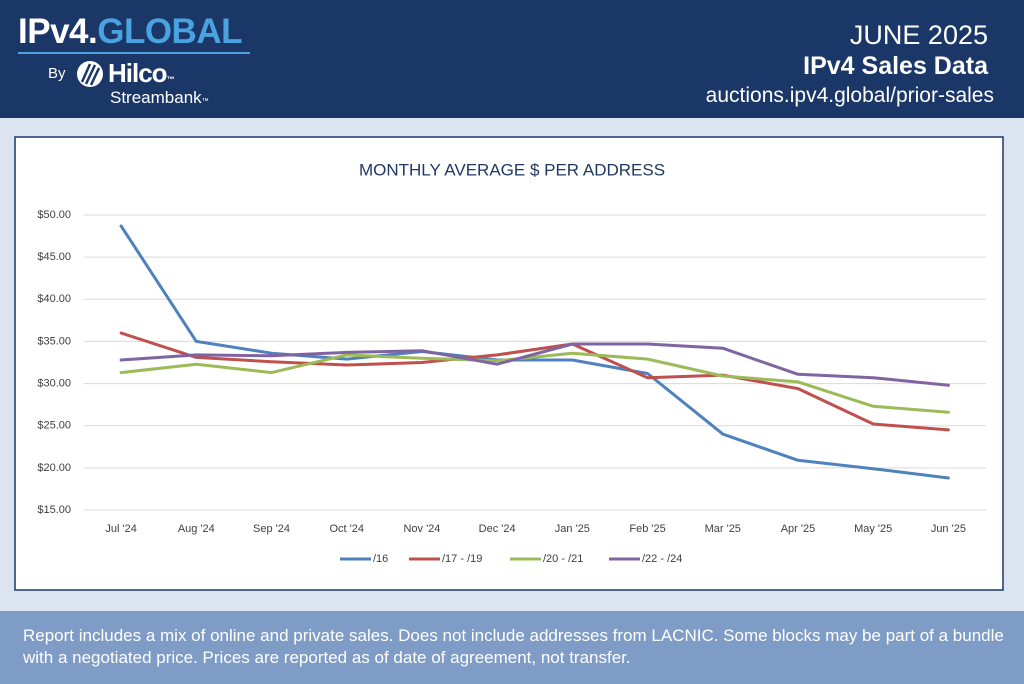 This screenshot has width=1024, height=684. What do you see at coordinates (462, 559) in the screenshot?
I see `legend-label: /17 - /19` at bounding box center [462, 559].